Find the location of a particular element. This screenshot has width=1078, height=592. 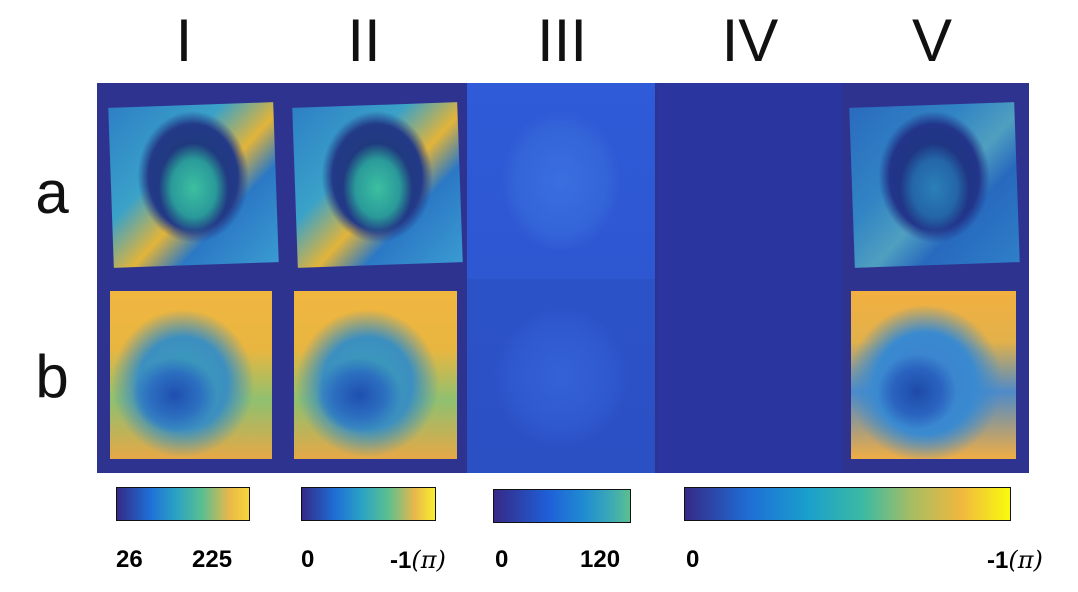

colorbar-ii-max-group: -1(π) is located at coordinates (418, 560).